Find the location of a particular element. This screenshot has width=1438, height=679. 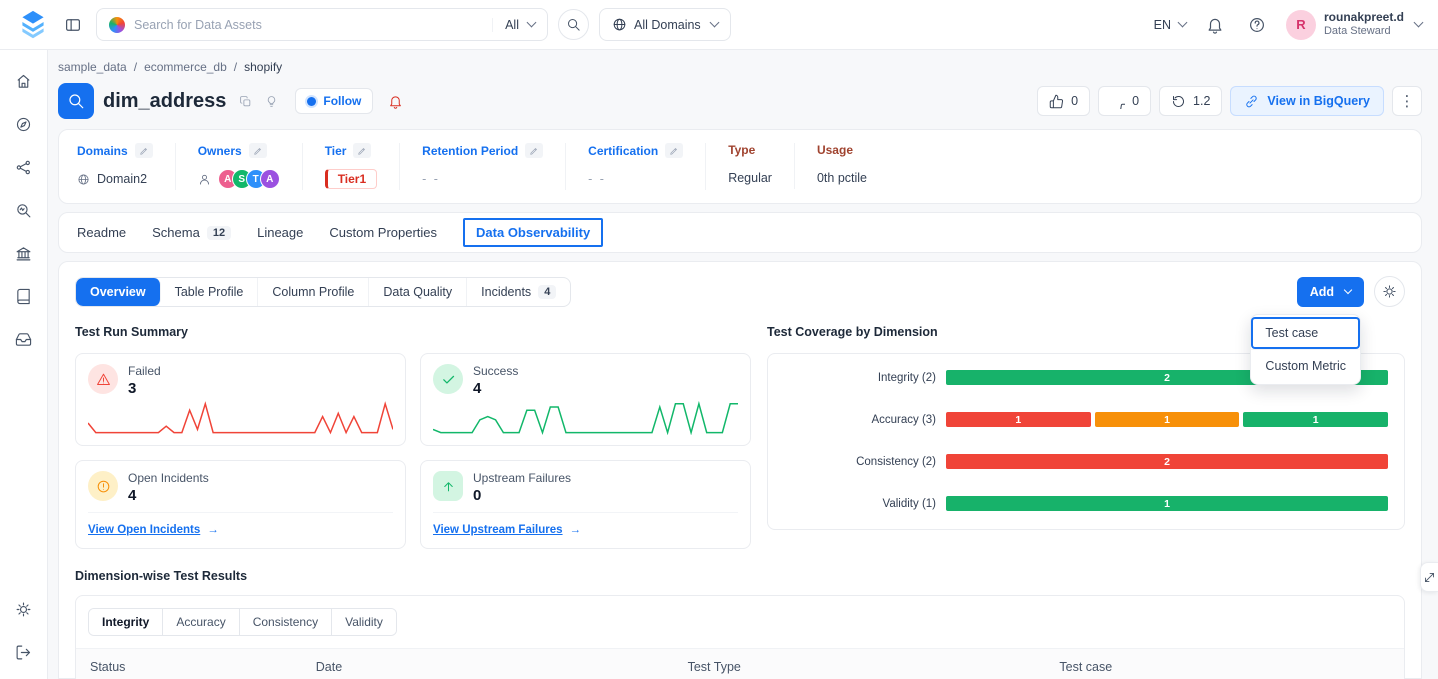

open-incidents-label: Open Incidents is located at coordinates (168, 478).